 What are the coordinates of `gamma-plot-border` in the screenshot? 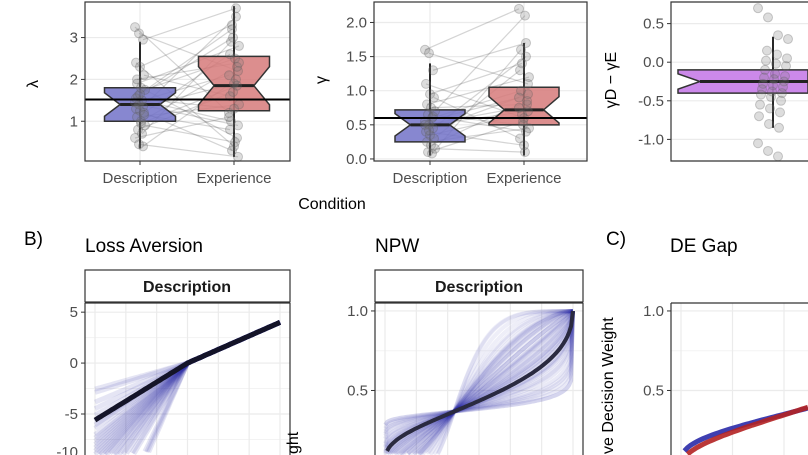 It's located at (480, 81).